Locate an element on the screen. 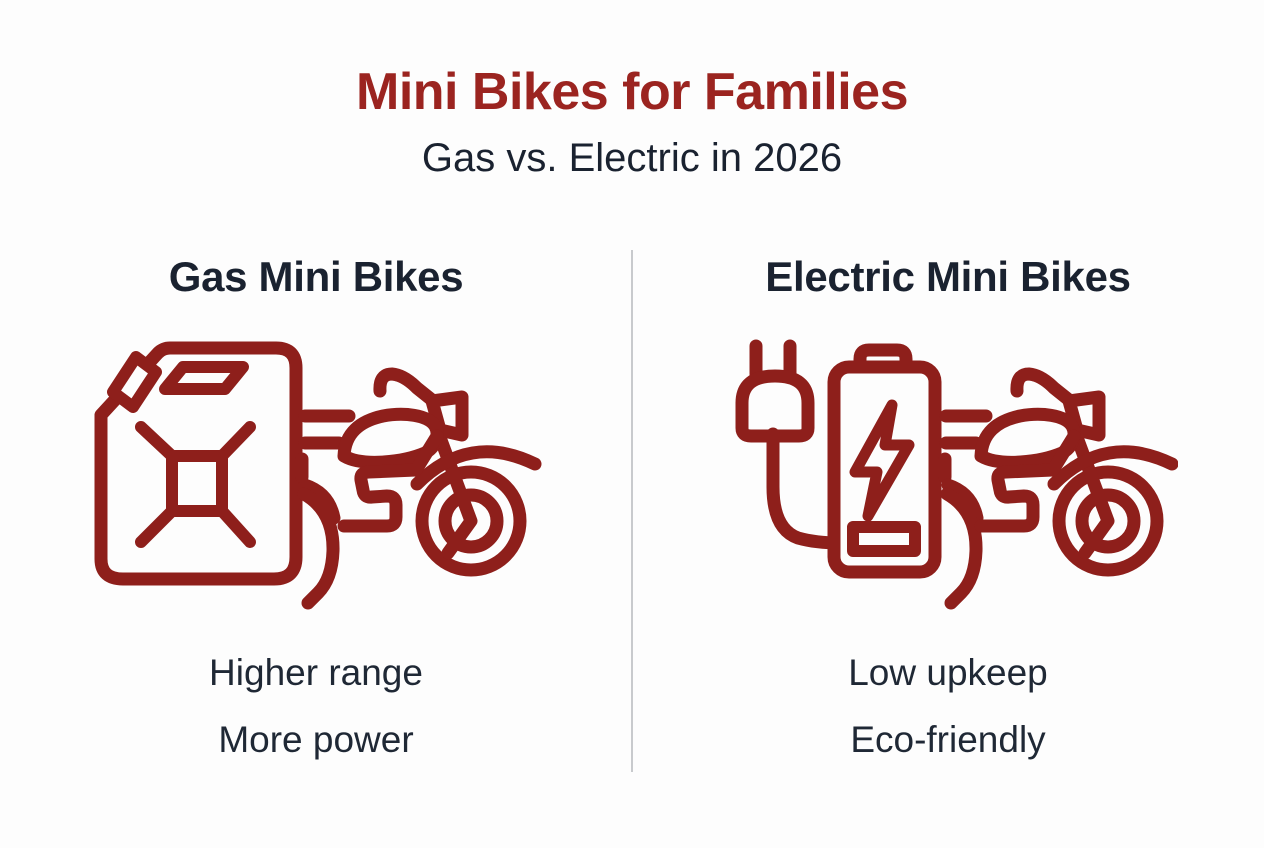  gas-feature-list: Higher range More power is located at coordinates (316, 706).